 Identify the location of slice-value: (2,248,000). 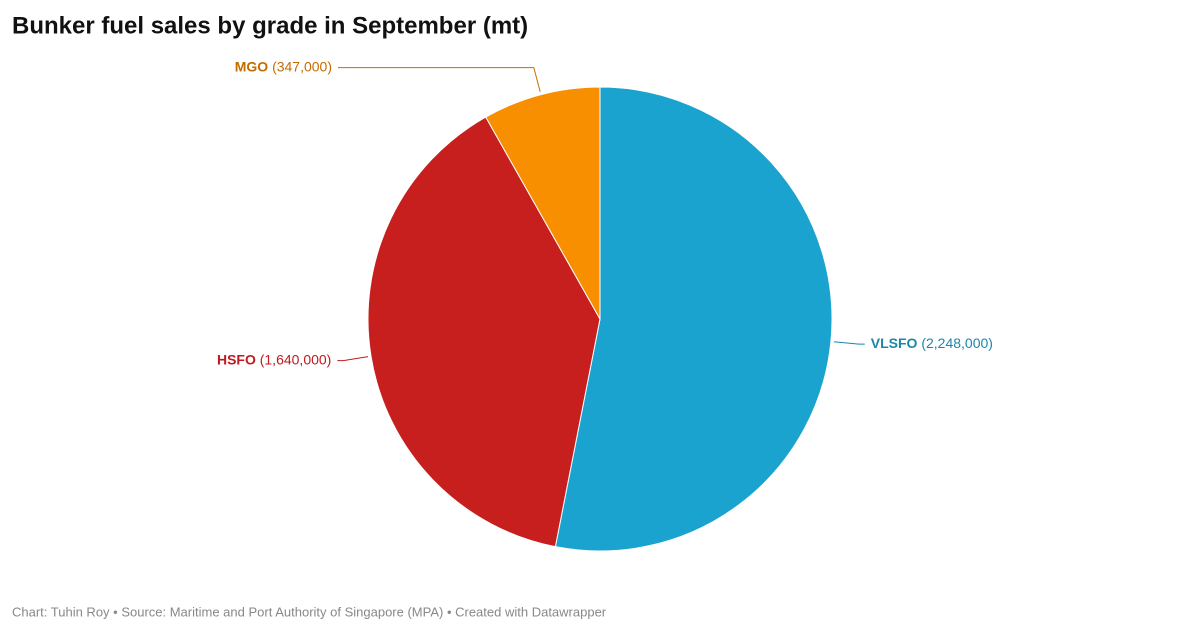
(957, 343).